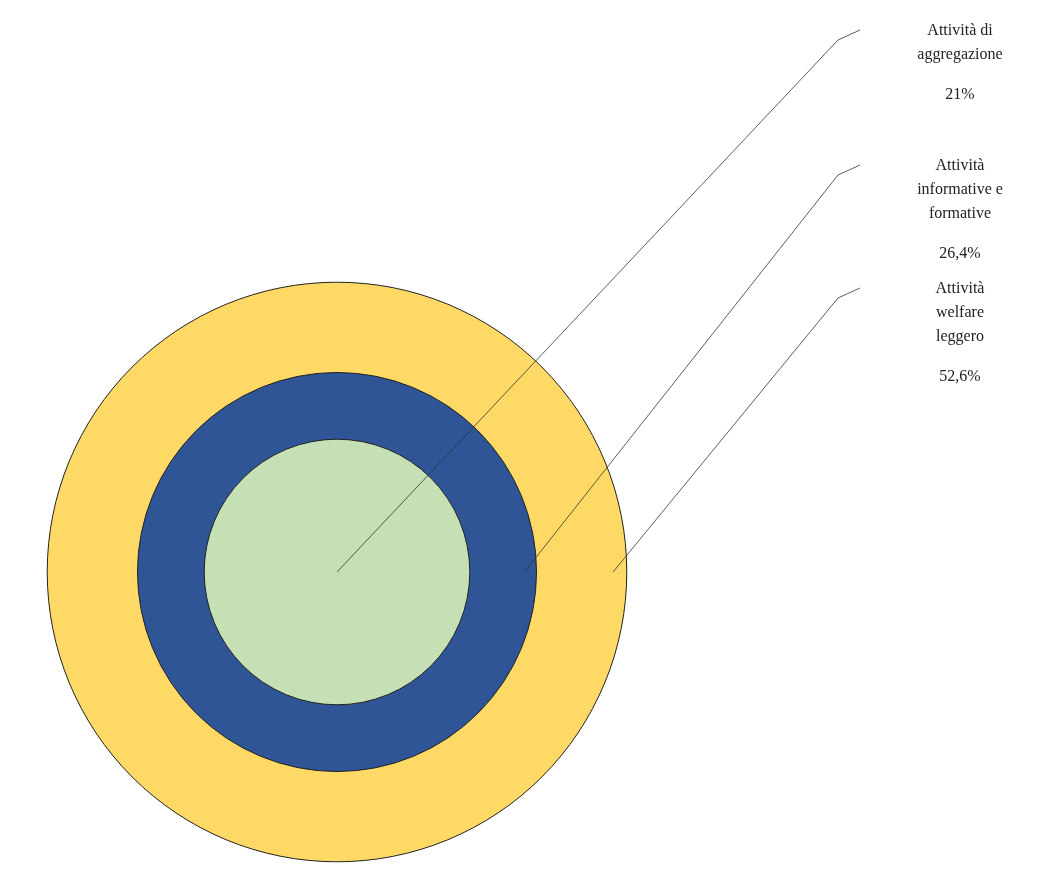 This screenshot has width=1052, height=886. What do you see at coordinates (960, 42) in the screenshot?
I see `category-label: Attività di aggregazione` at bounding box center [960, 42].